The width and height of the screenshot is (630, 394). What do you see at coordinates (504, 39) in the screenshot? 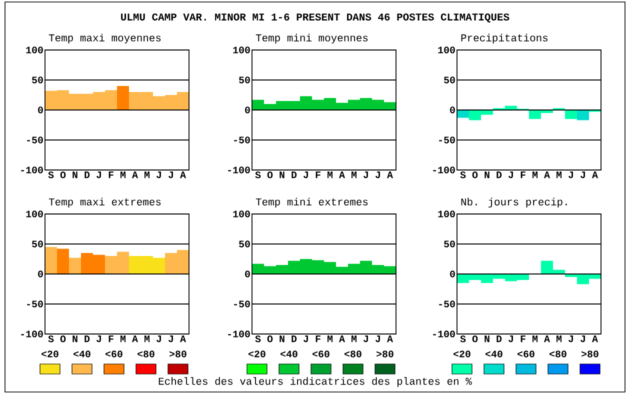
I see `chart-title: Precipitations` at bounding box center [504, 39].